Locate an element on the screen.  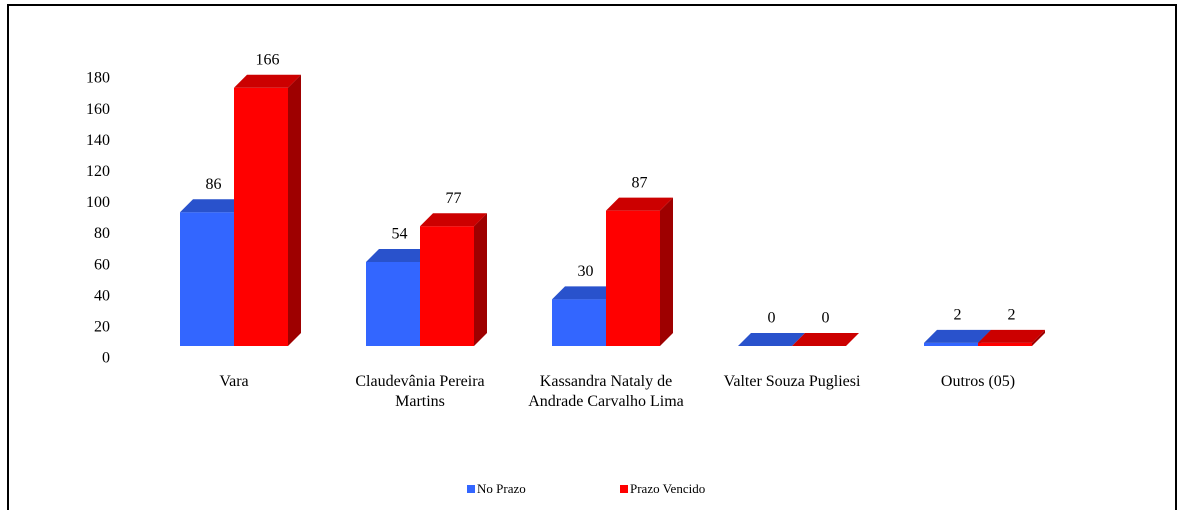
value-label: 54 is located at coordinates (400, 234).